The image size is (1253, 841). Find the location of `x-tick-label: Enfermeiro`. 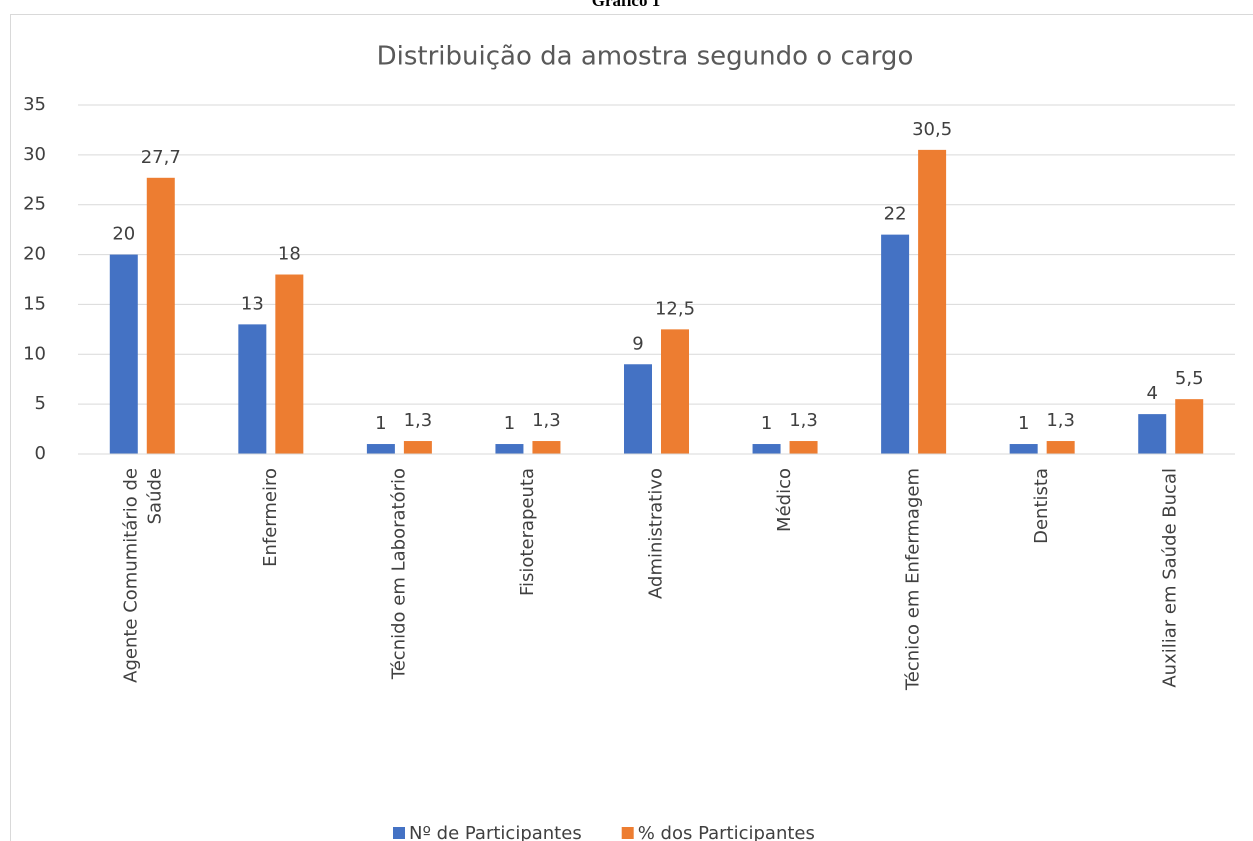

x-tick-label: Enfermeiro is located at coordinates (270, 517).